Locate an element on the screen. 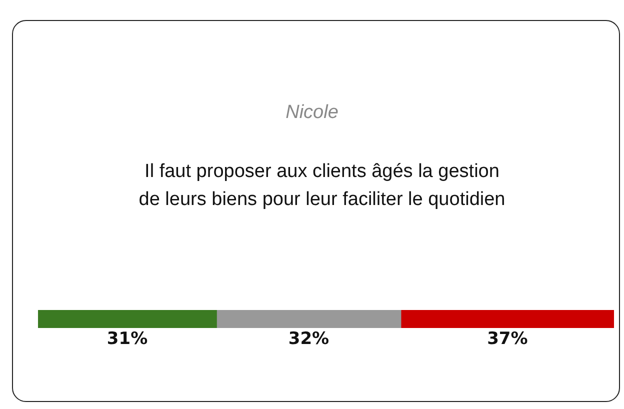 Image resolution: width=624 pixels, height=409 pixels. data-label: 37% is located at coordinates (507, 338).